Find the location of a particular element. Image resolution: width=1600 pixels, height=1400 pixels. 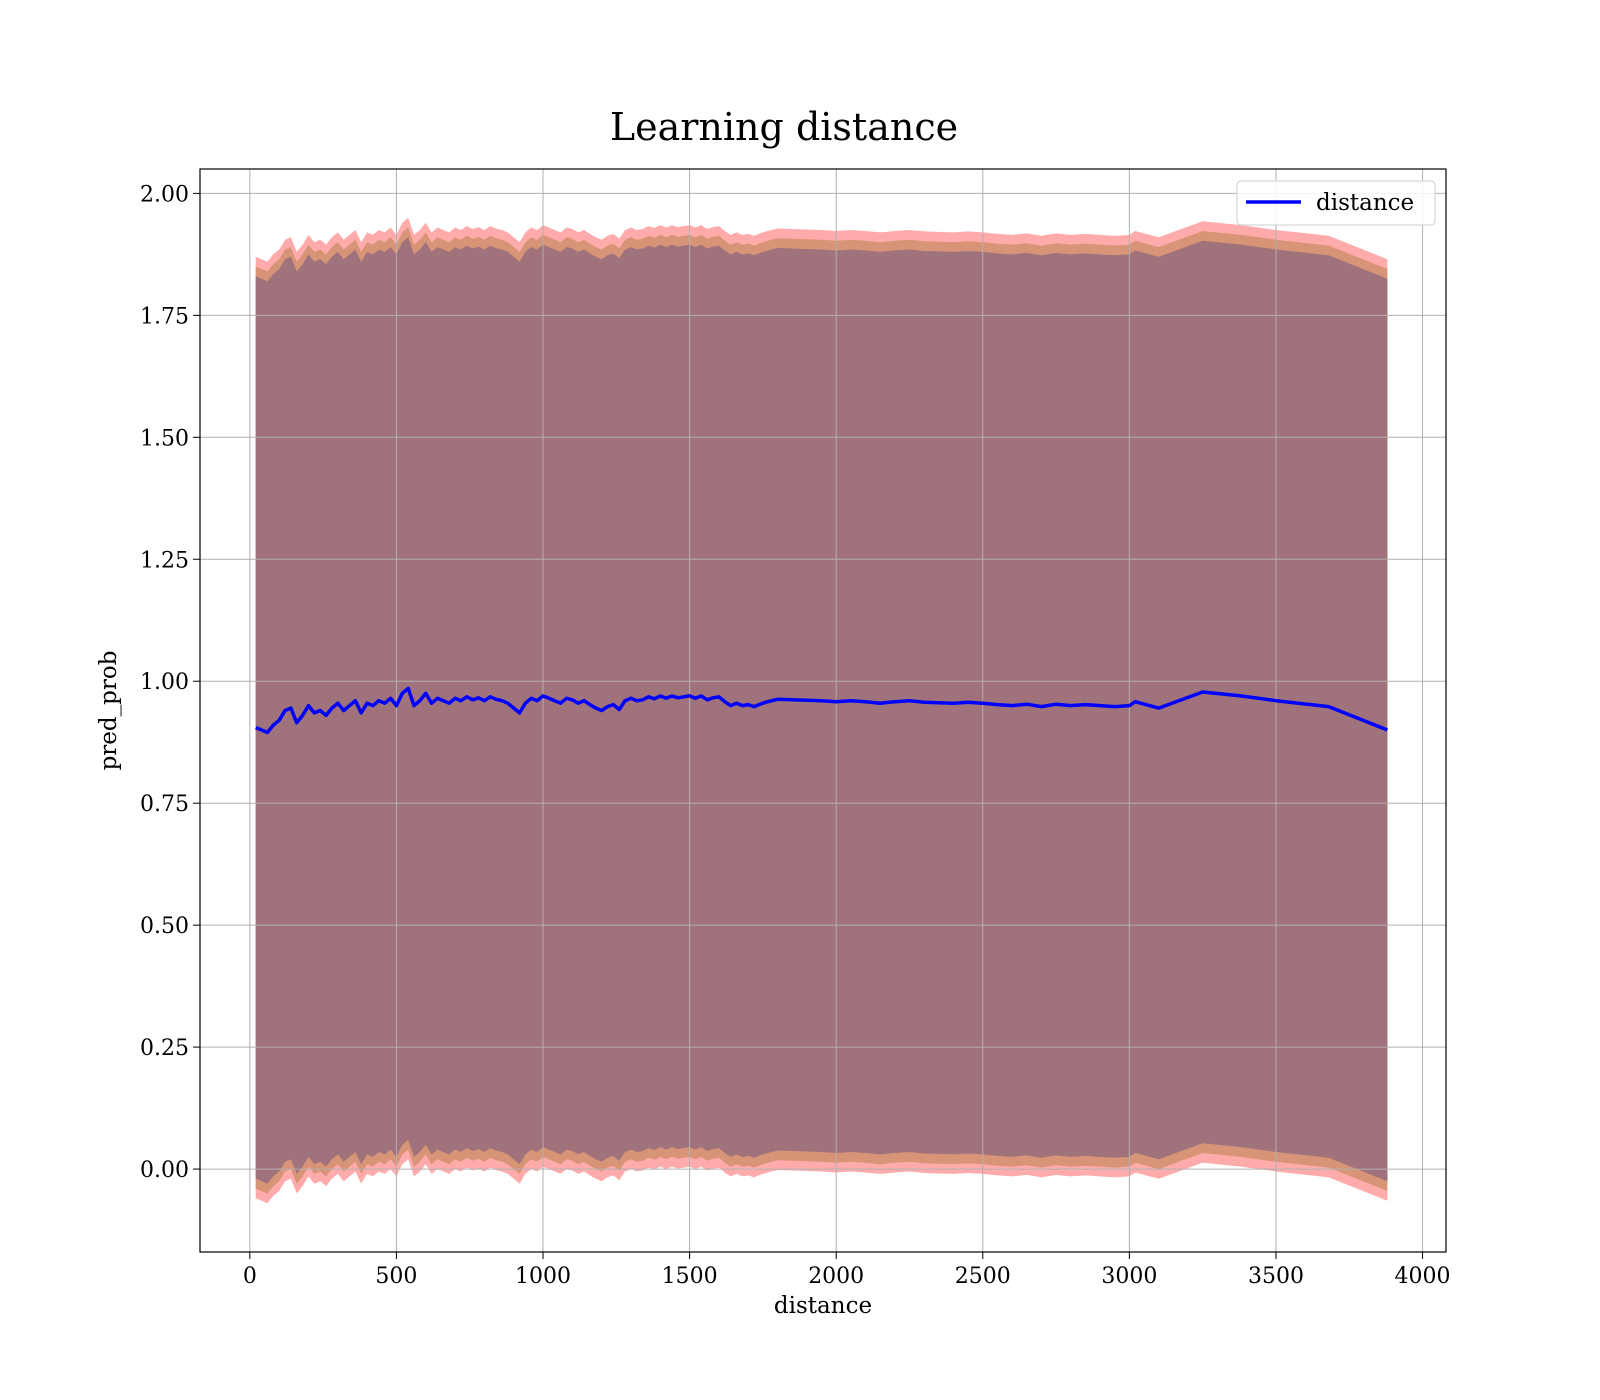

x-tick-label: 2500 is located at coordinates (983, 1276).